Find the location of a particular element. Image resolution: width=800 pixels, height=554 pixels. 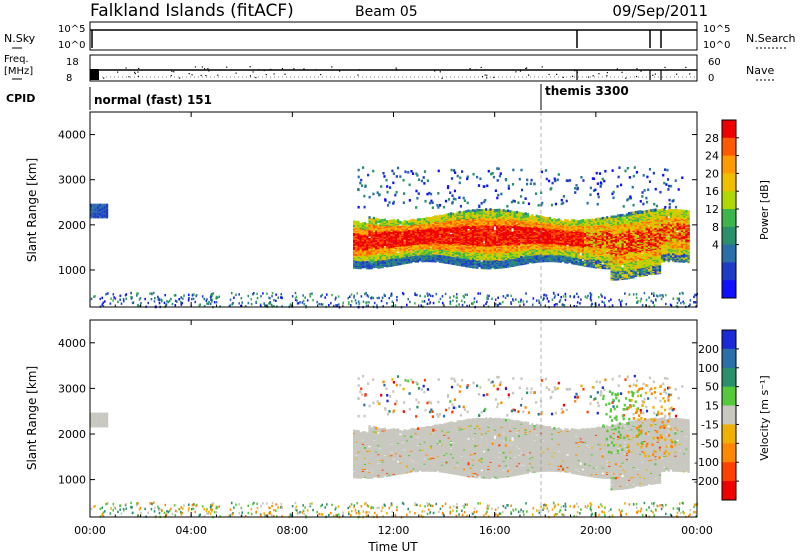

freq-tick-low: 8 is located at coordinates (69, 78).